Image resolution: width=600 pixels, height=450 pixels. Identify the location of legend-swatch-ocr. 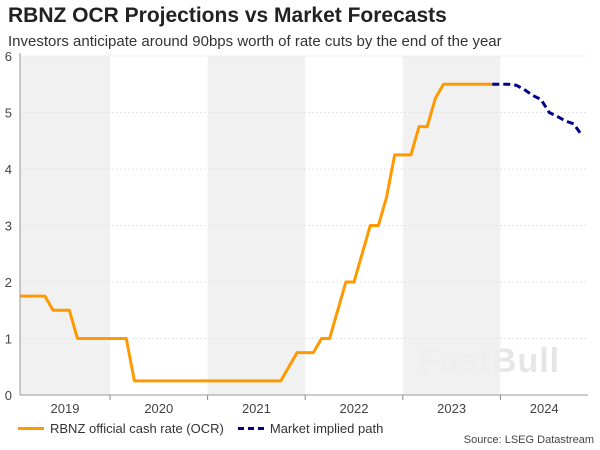
(31, 428).